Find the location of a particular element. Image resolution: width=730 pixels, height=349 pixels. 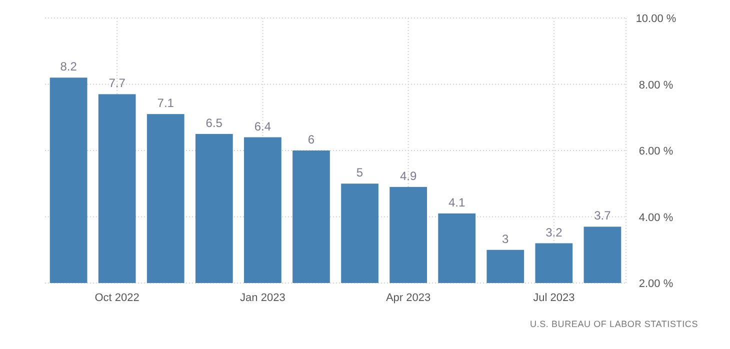

y-tick-label: 2.00 % is located at coordinates (656, 284).